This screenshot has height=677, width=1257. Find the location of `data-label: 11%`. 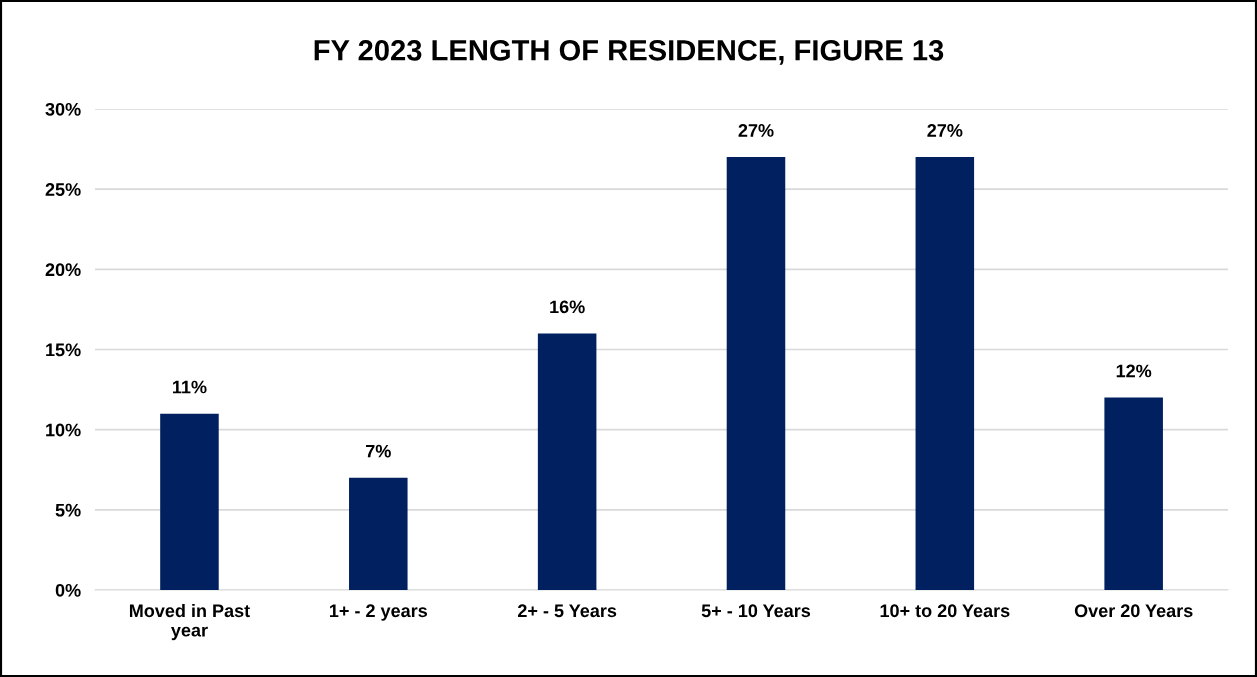

data-label: 11% is located at coordinates (190, 387).